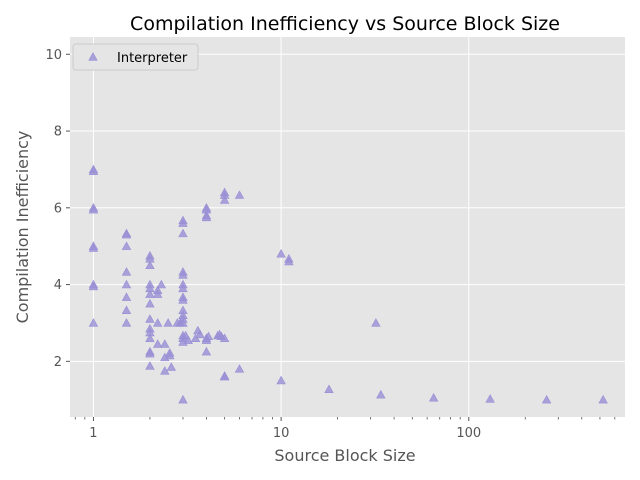  What do you see at coordinates (93, 433) in the screenshot?
I see `x-tick-label: 1` at bounding box center [93, 433].